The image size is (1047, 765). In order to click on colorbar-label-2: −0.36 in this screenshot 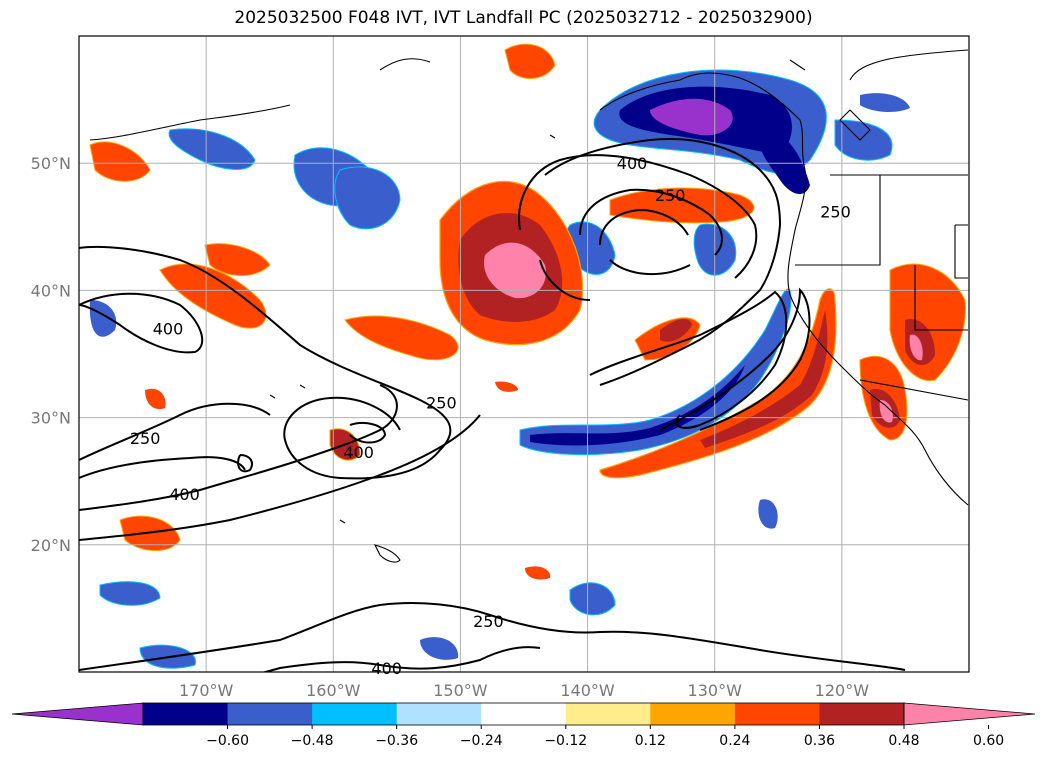, I will do `click(396, 741)`.